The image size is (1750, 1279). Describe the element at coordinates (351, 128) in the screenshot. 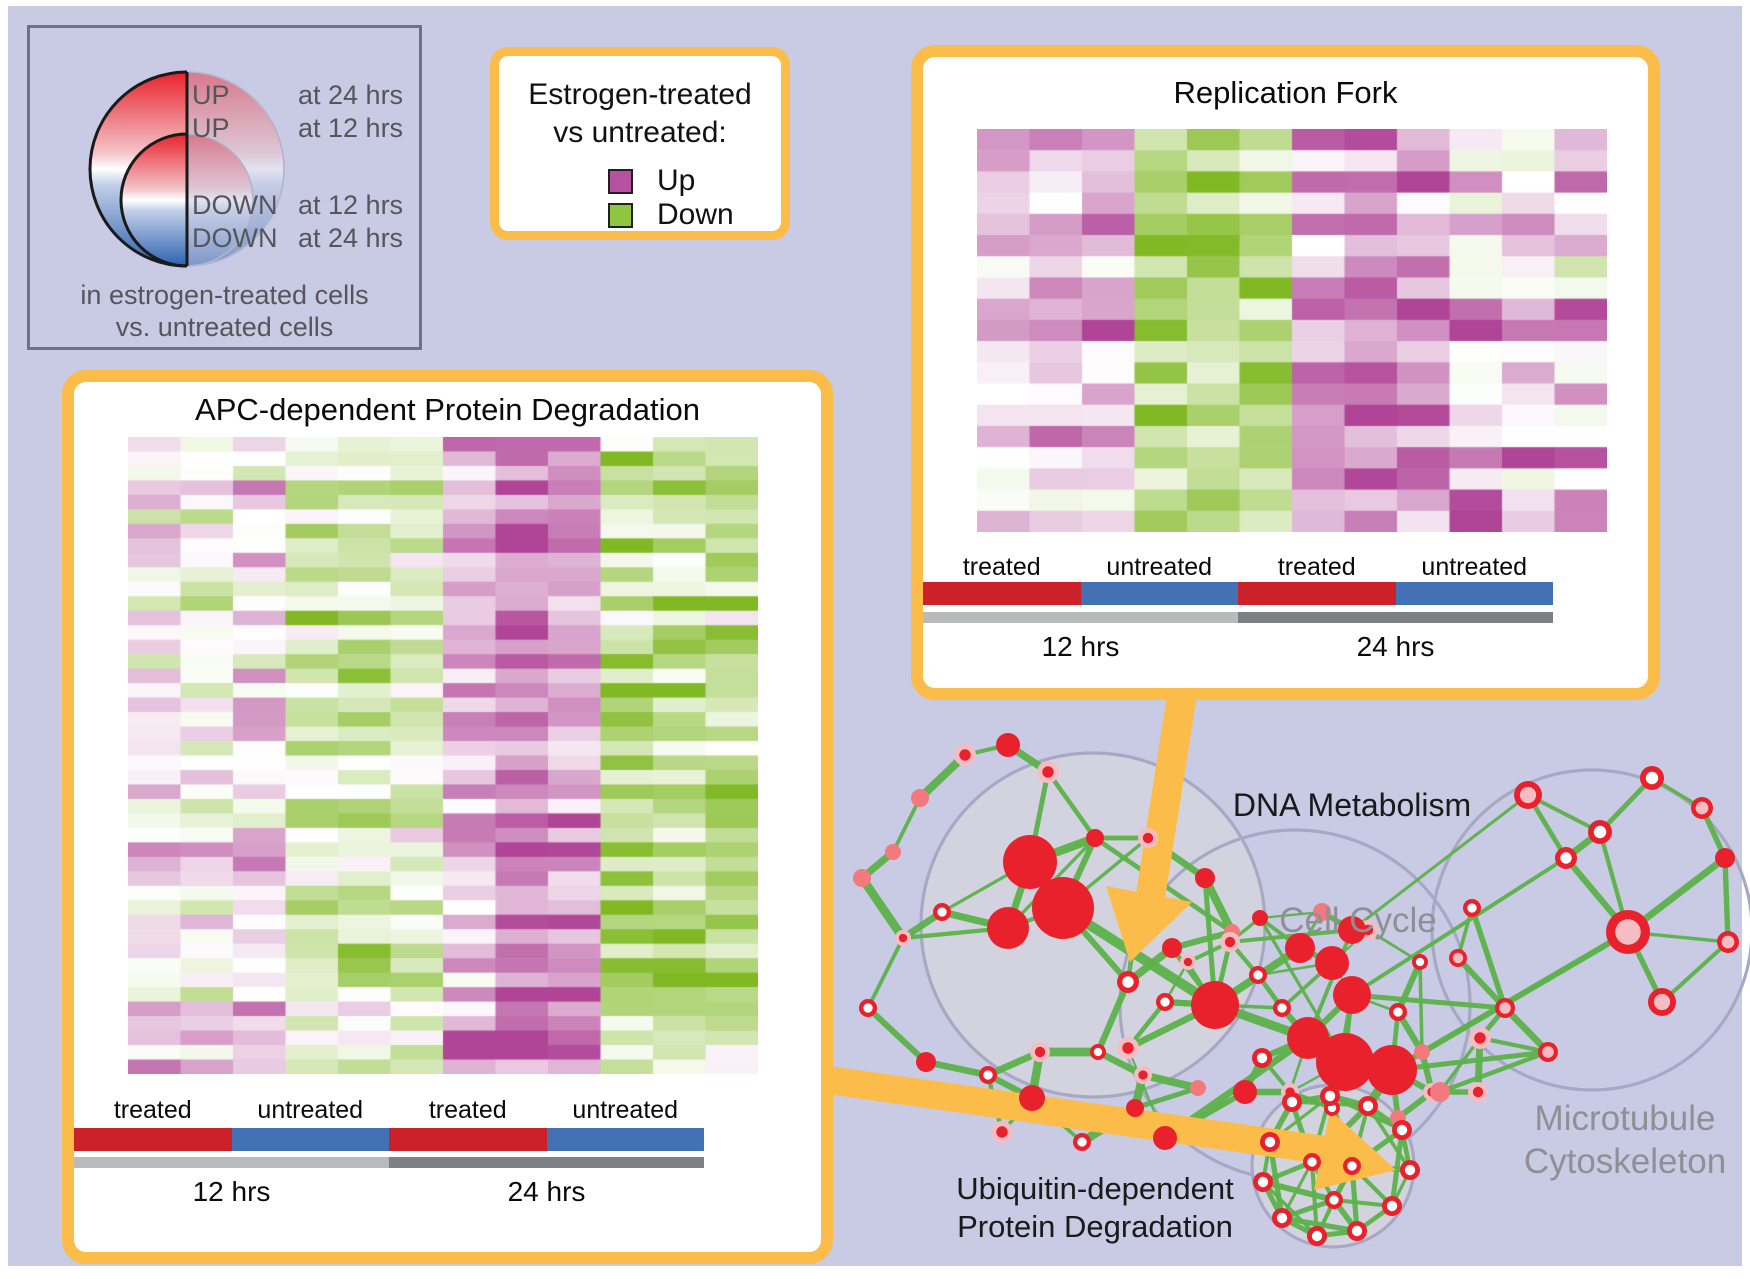

I see `key-row-up-12-time: at 12 hrs` at that location.